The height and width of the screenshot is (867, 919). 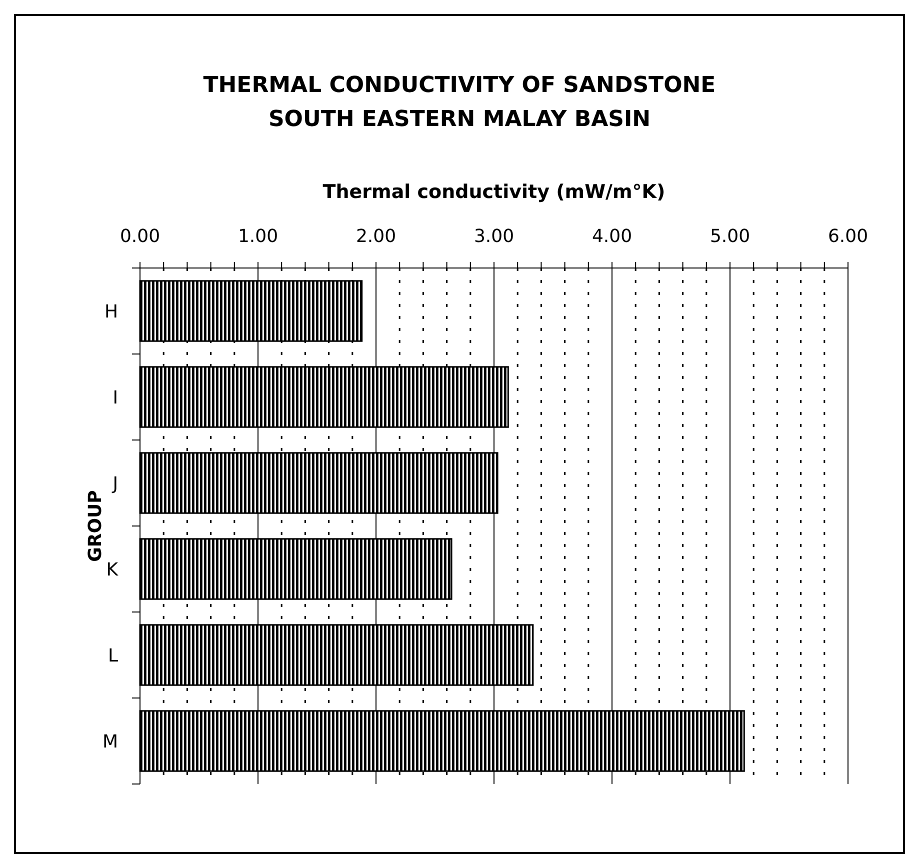 What do you see at coordinates (848, 236) in the screenshot?
I see `x-tick-label: 6.00` at bounding box center [848, 236].